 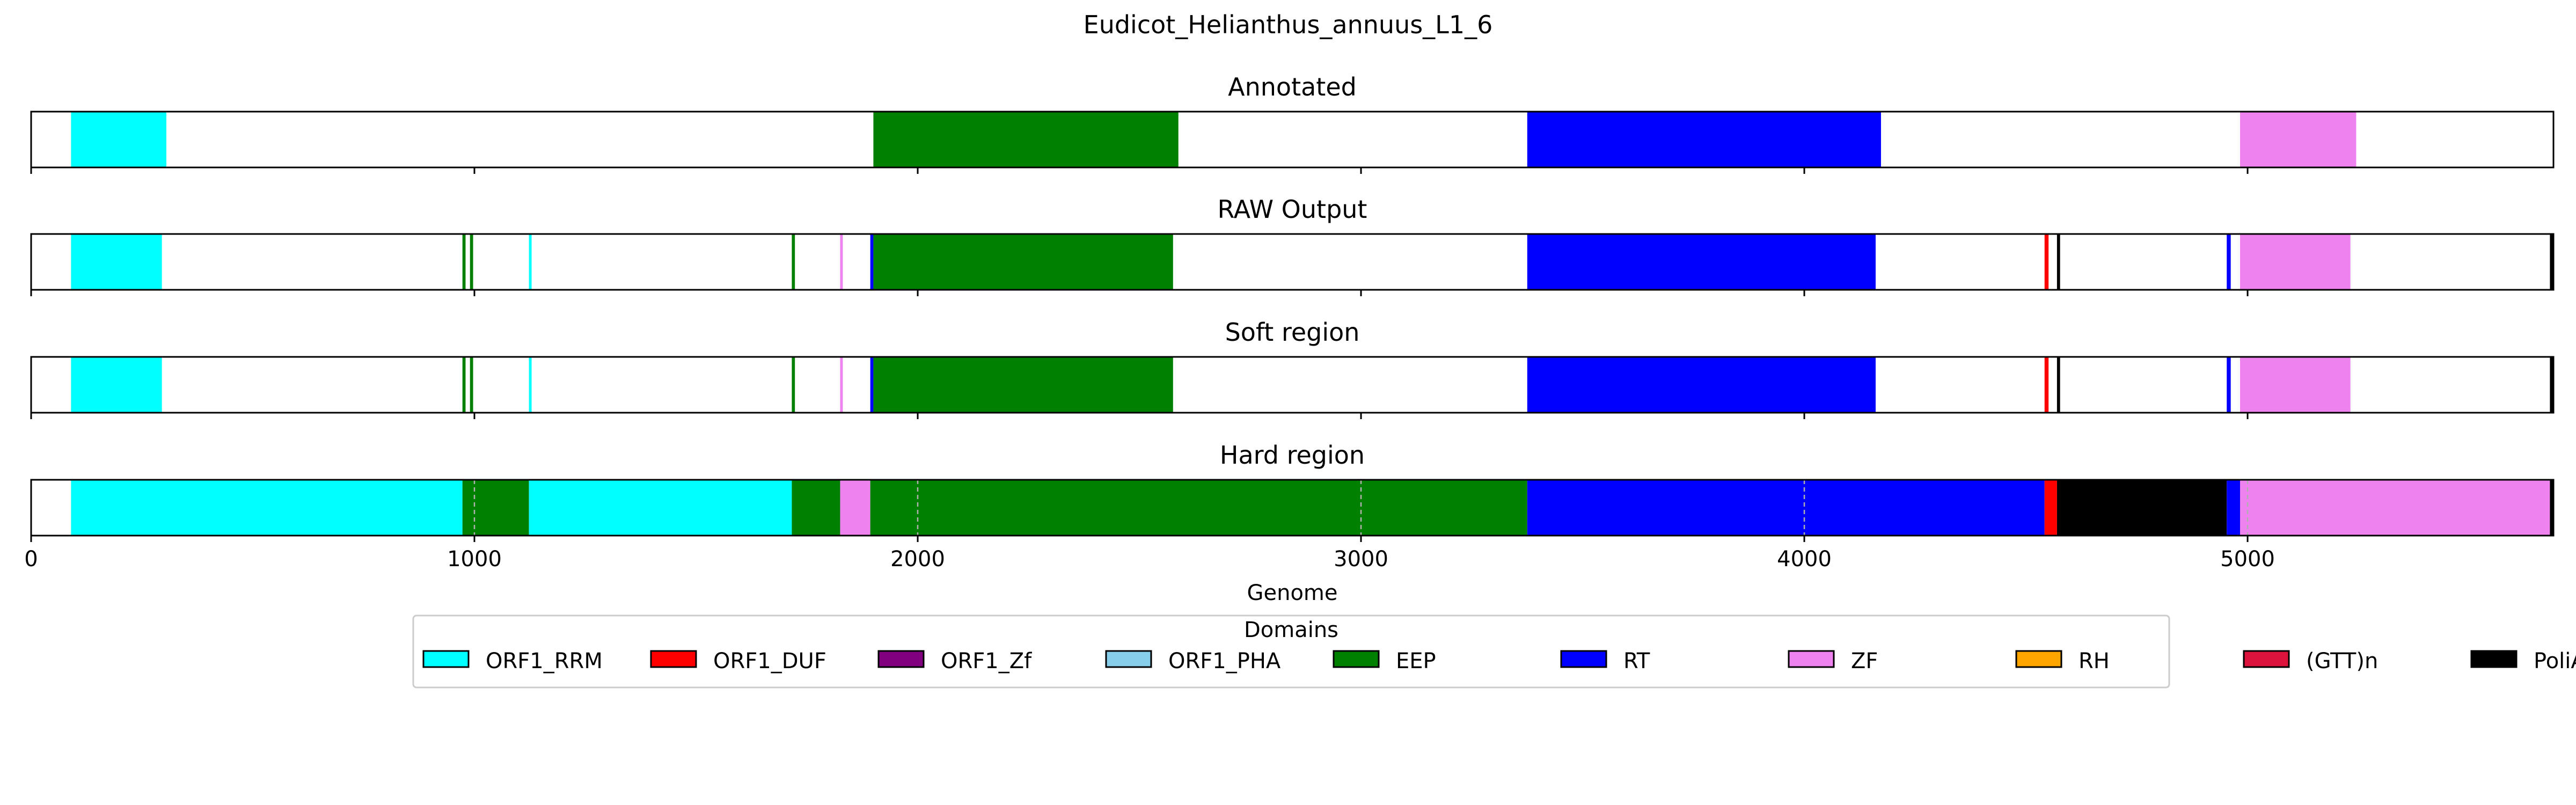 What do you see at coordinates (474, 559) in the screenshot?
I see `x-tick-label: 1000` at bounding box center [474, 559].